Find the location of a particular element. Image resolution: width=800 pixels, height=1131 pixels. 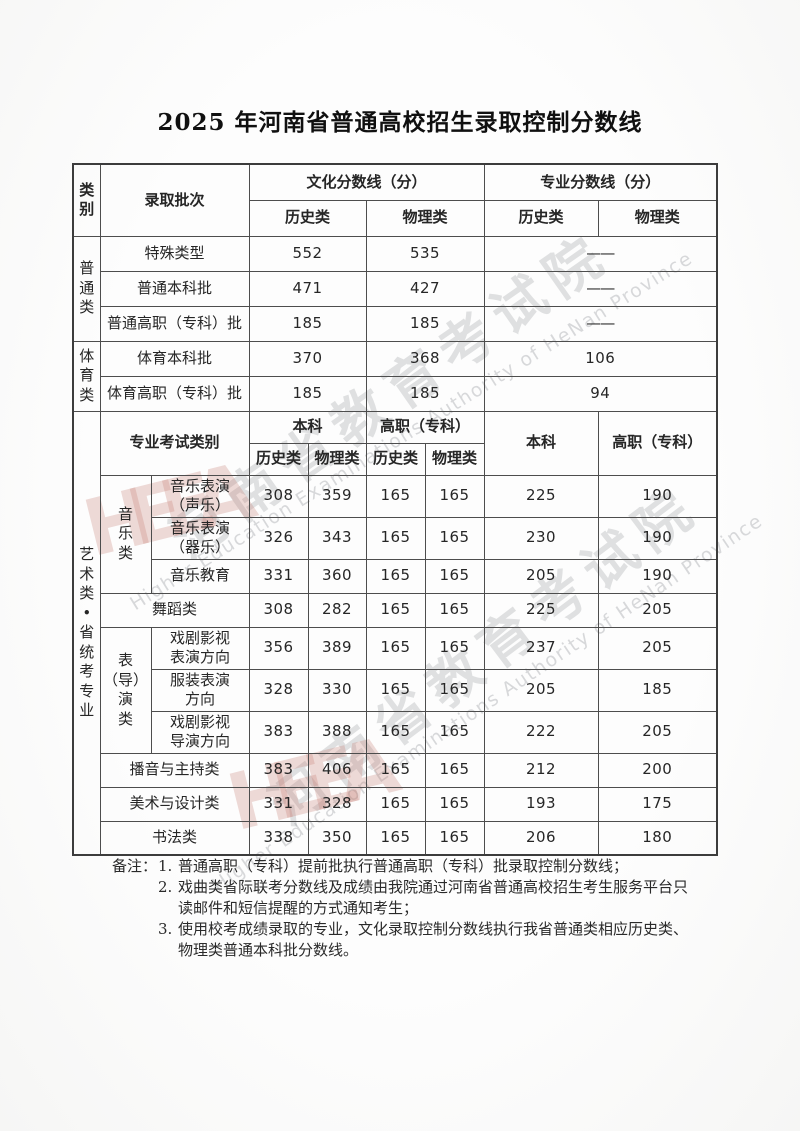

header-art-benke-physics: 物理类 is located at coordinates (337, 459).